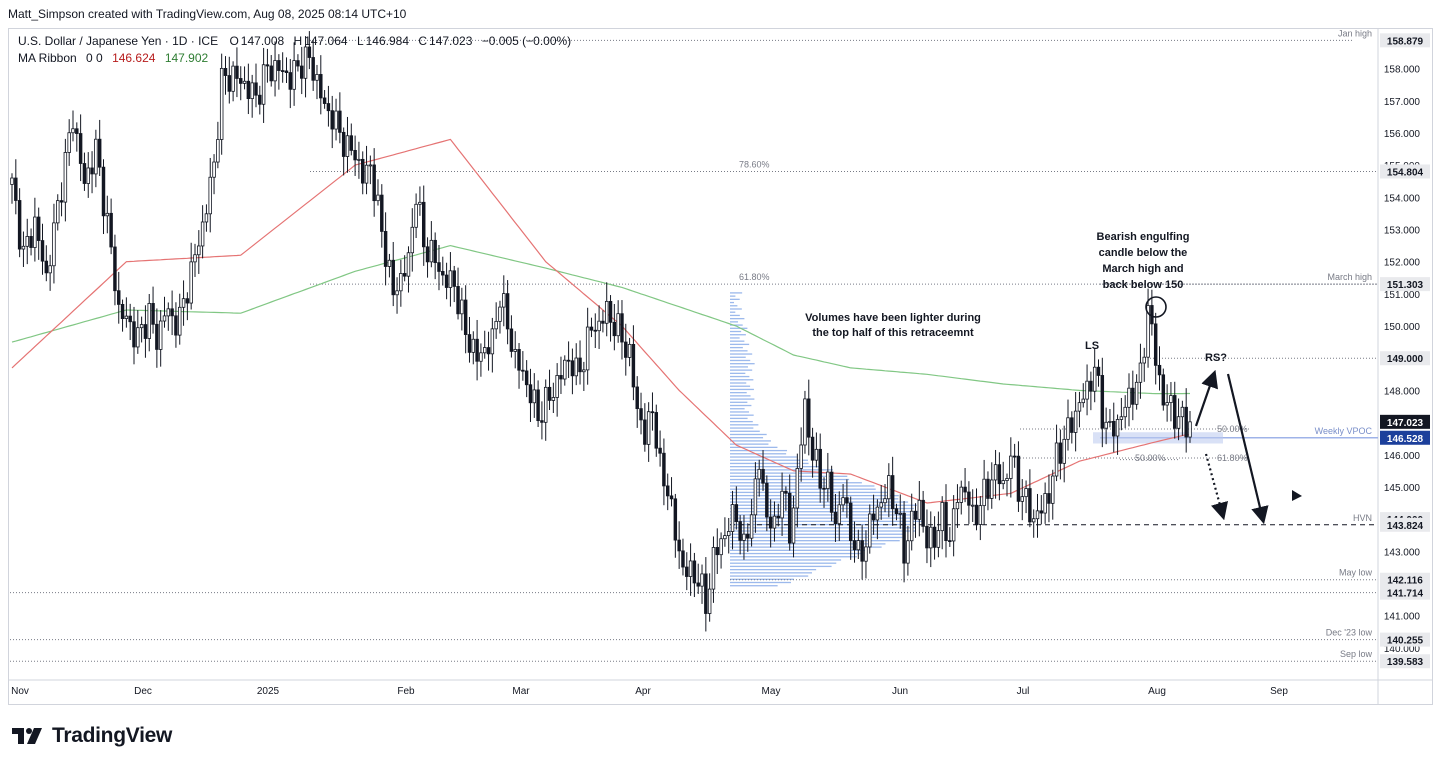  I want to click on ma-name: MA Ribbon, so click(47, 58).